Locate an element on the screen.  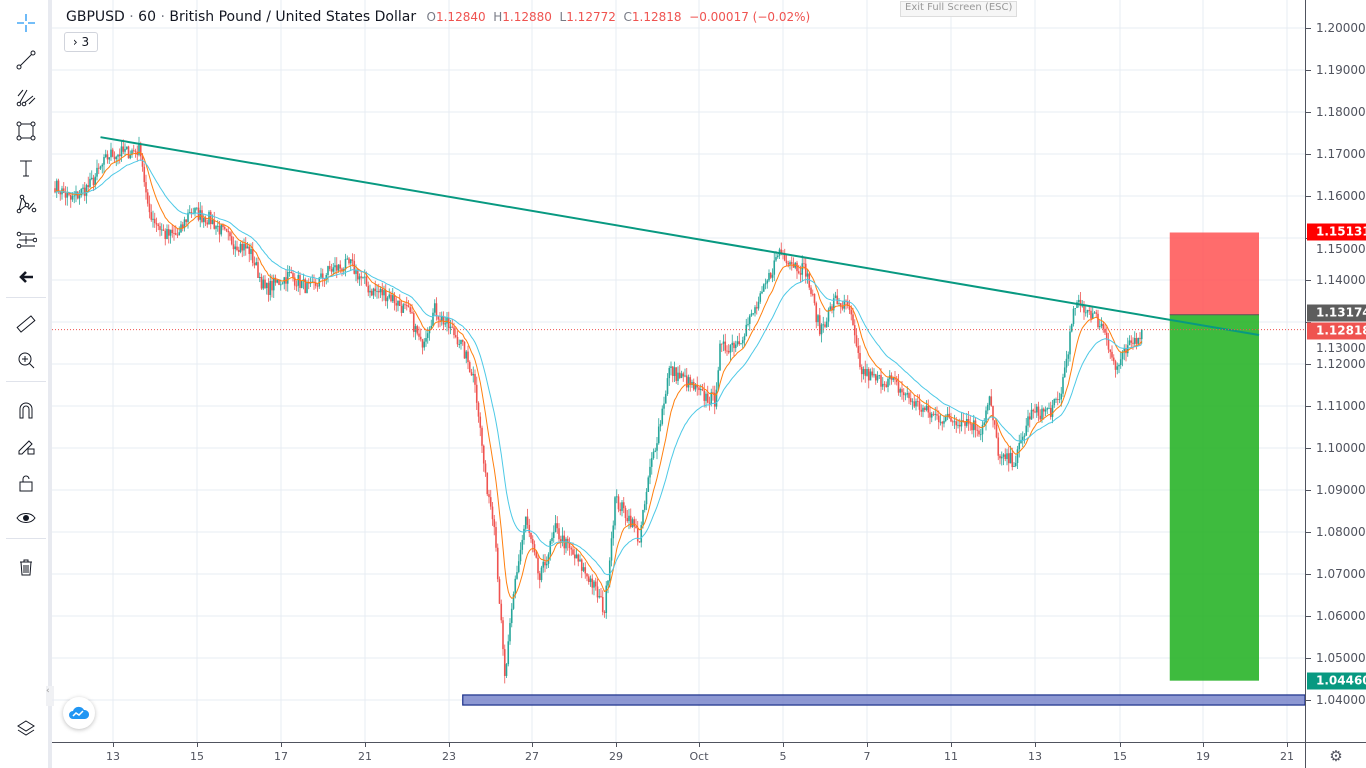
pattern-icon is located at coordinates (26, 204).